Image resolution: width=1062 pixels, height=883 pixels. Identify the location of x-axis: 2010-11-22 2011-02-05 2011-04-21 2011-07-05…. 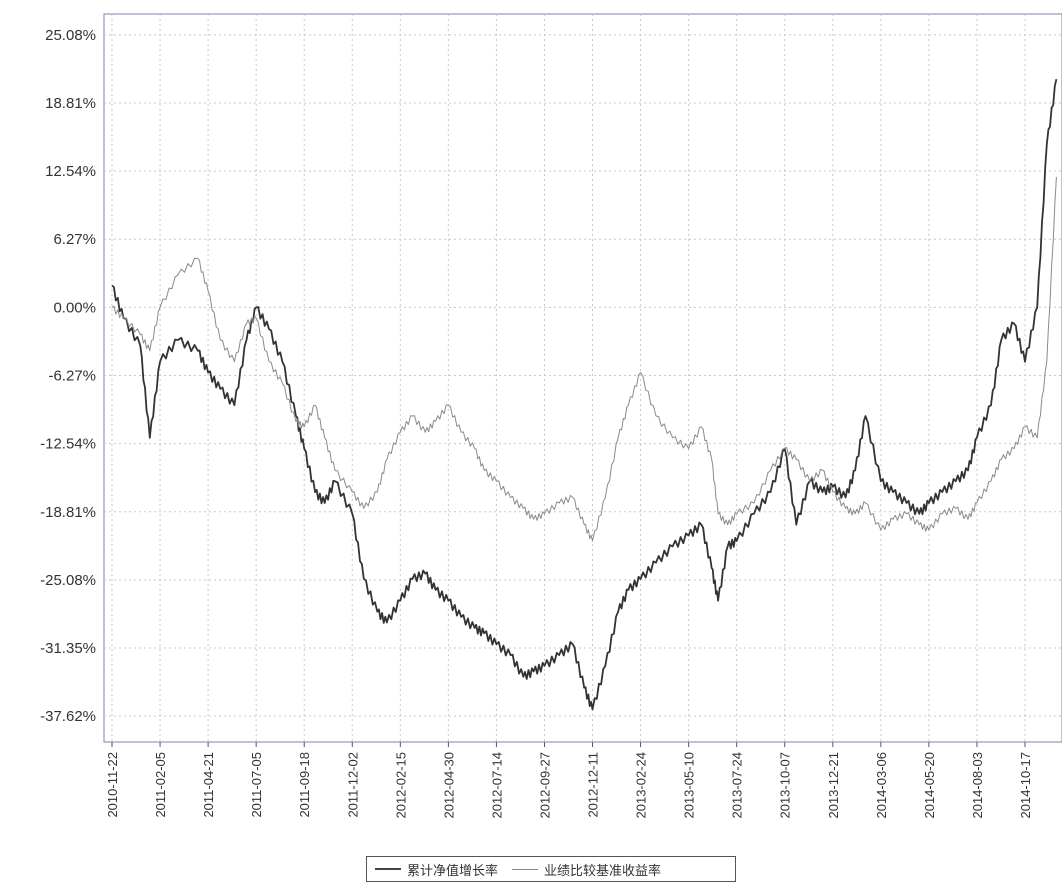
(569, 780).